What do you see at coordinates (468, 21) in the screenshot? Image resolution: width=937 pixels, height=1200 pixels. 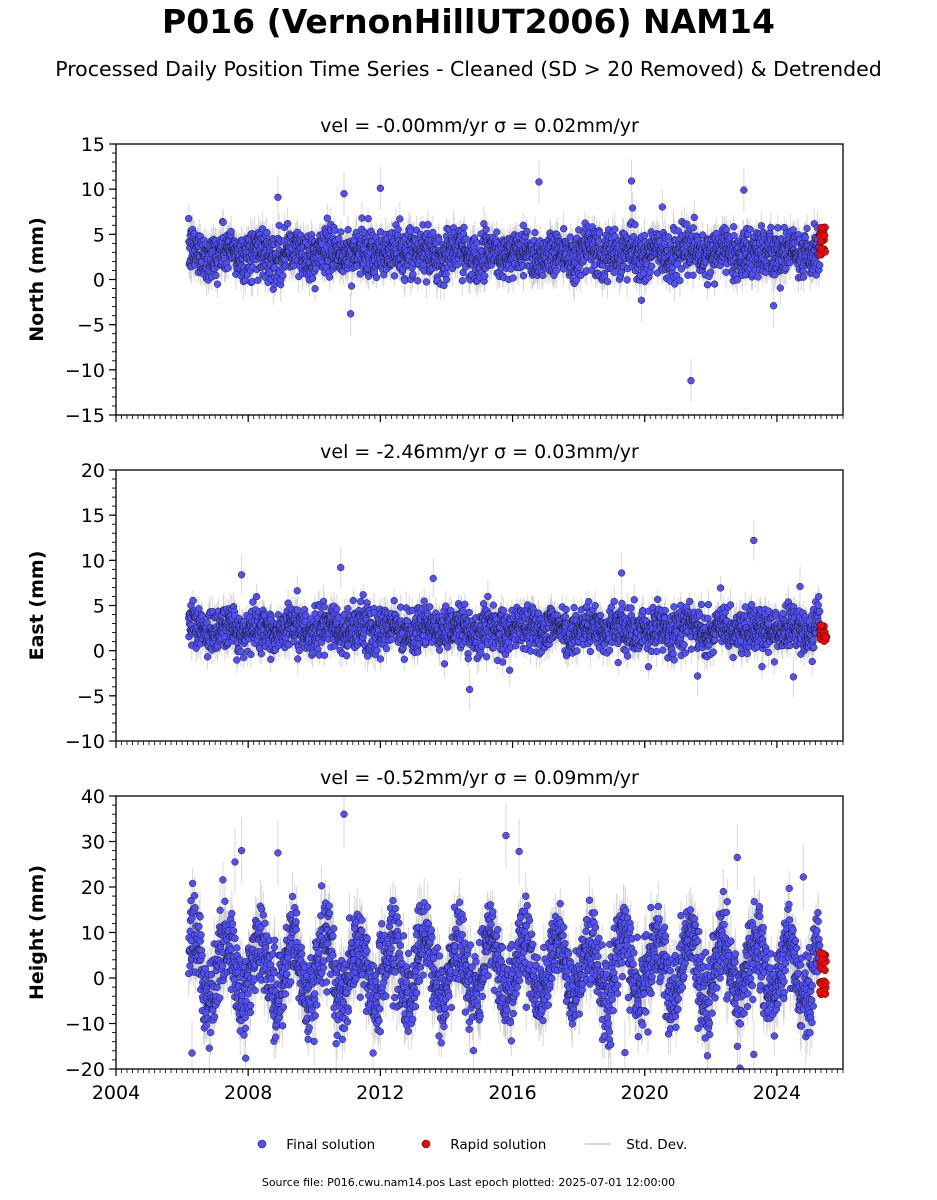 I see `chart-title: P016 (VernonHillUT2006) NAM14` at bounding box center [468, 21].